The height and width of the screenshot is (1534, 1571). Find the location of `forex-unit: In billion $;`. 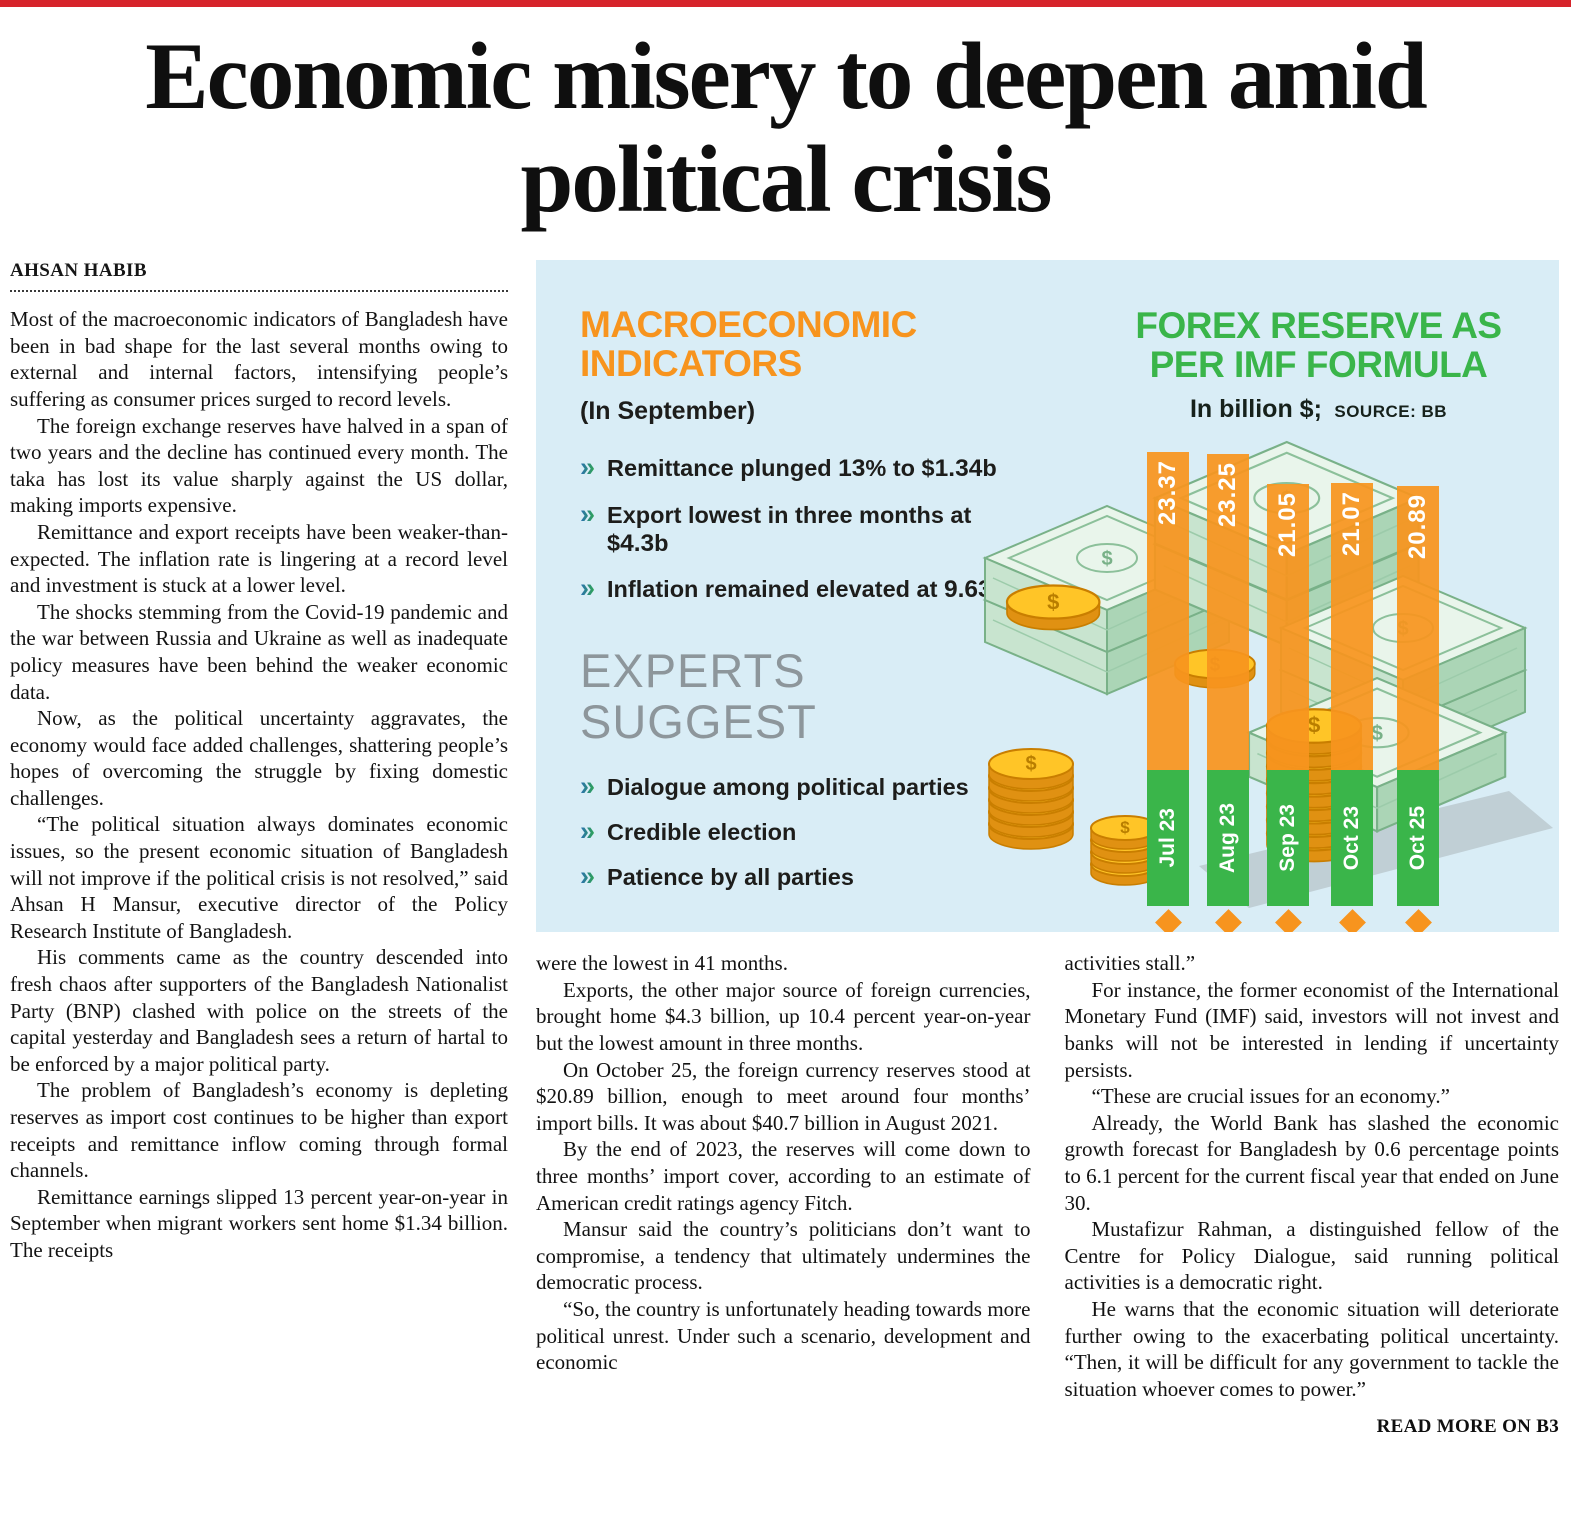

forex-unit: In billion $; is located at coordinates (1255, 408).